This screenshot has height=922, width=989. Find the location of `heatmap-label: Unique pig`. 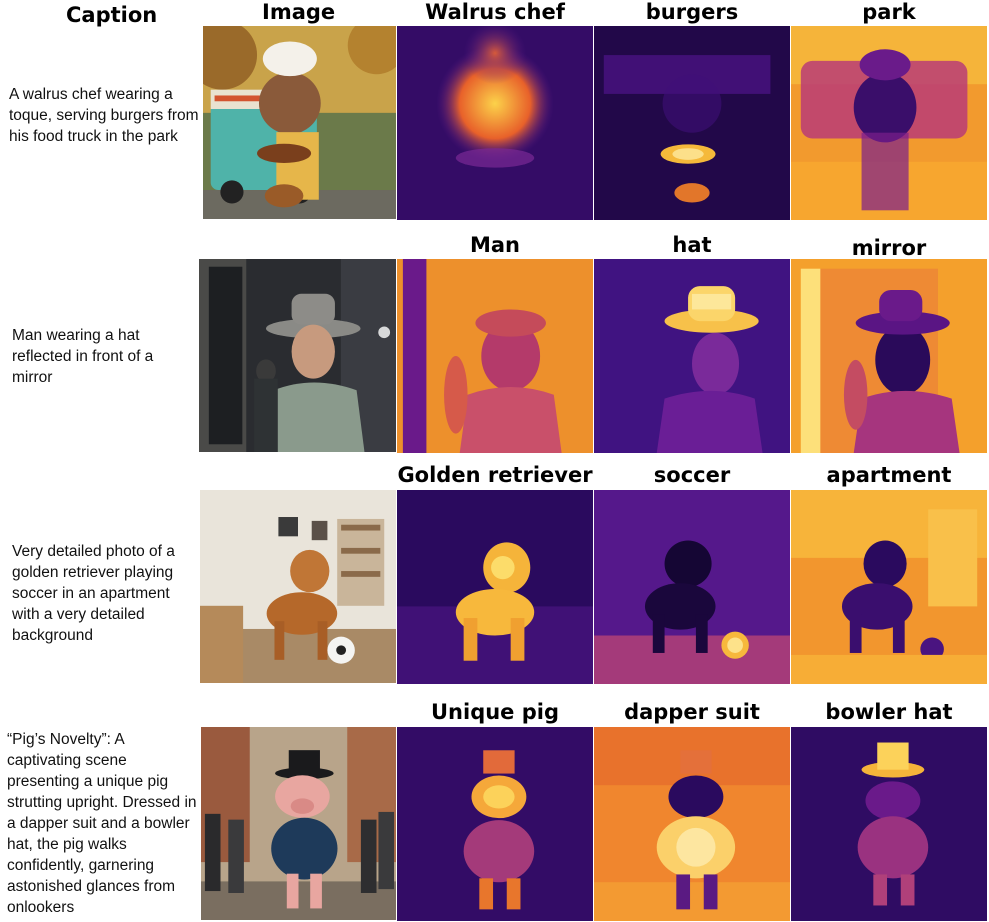

heatmap-label: Unique pig is located at coordinates (495, 712).